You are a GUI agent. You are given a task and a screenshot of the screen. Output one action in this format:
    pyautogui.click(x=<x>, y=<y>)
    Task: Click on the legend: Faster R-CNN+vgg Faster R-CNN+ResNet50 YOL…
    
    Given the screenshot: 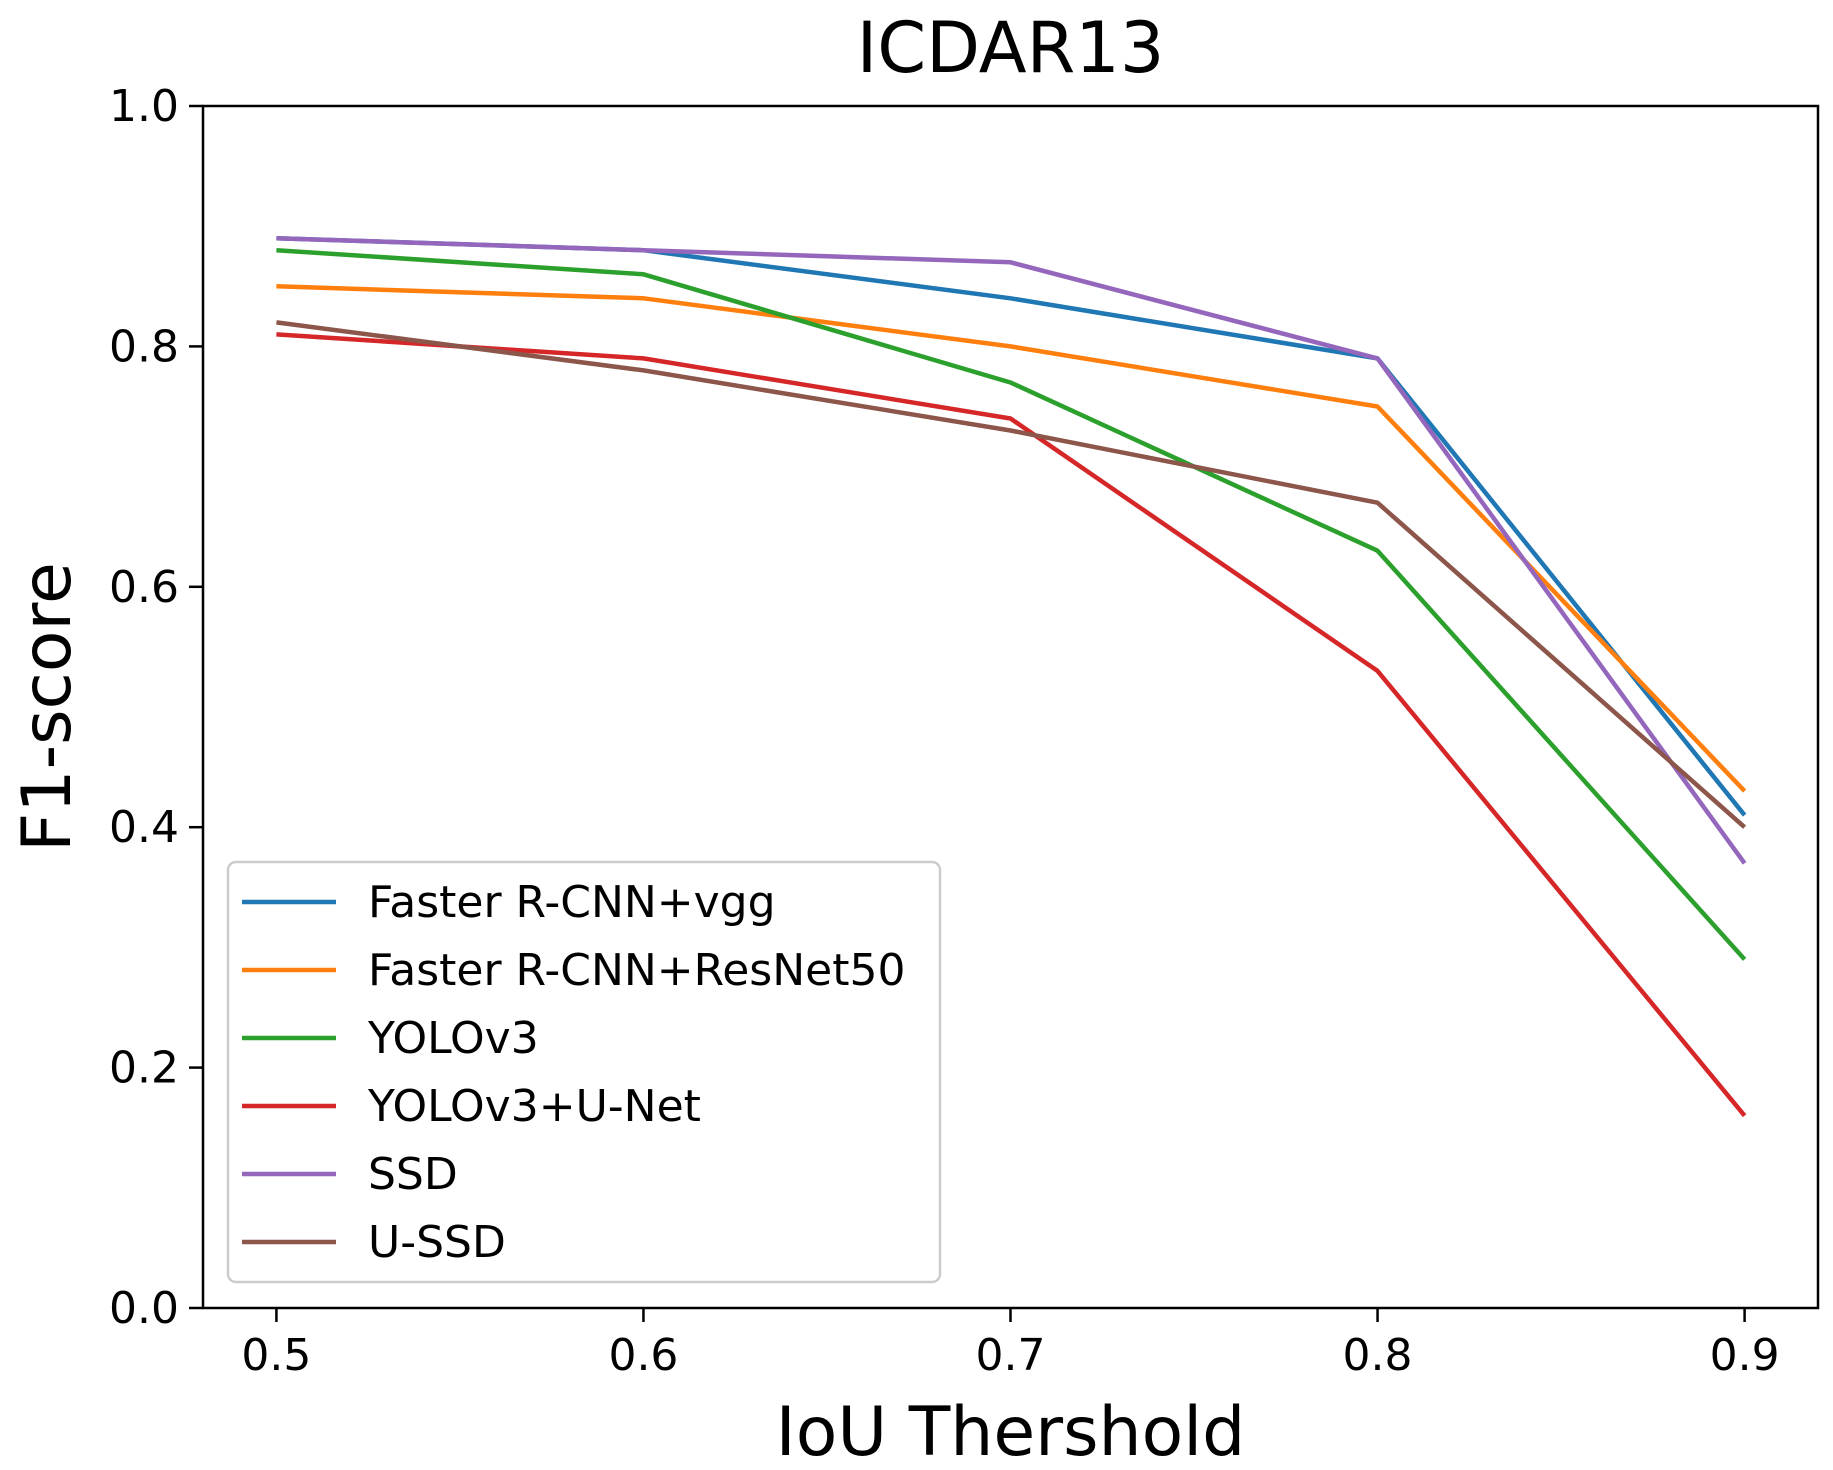 What is the action you would take?
    pyautogui.click(x=584, y=1072)
    